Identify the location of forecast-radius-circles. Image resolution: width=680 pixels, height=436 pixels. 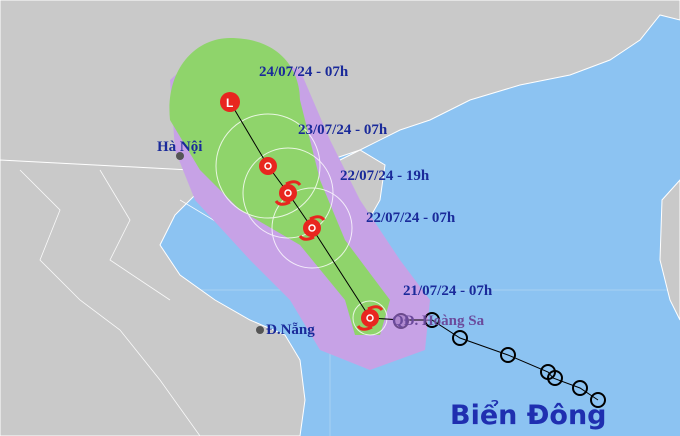
(301, 224).